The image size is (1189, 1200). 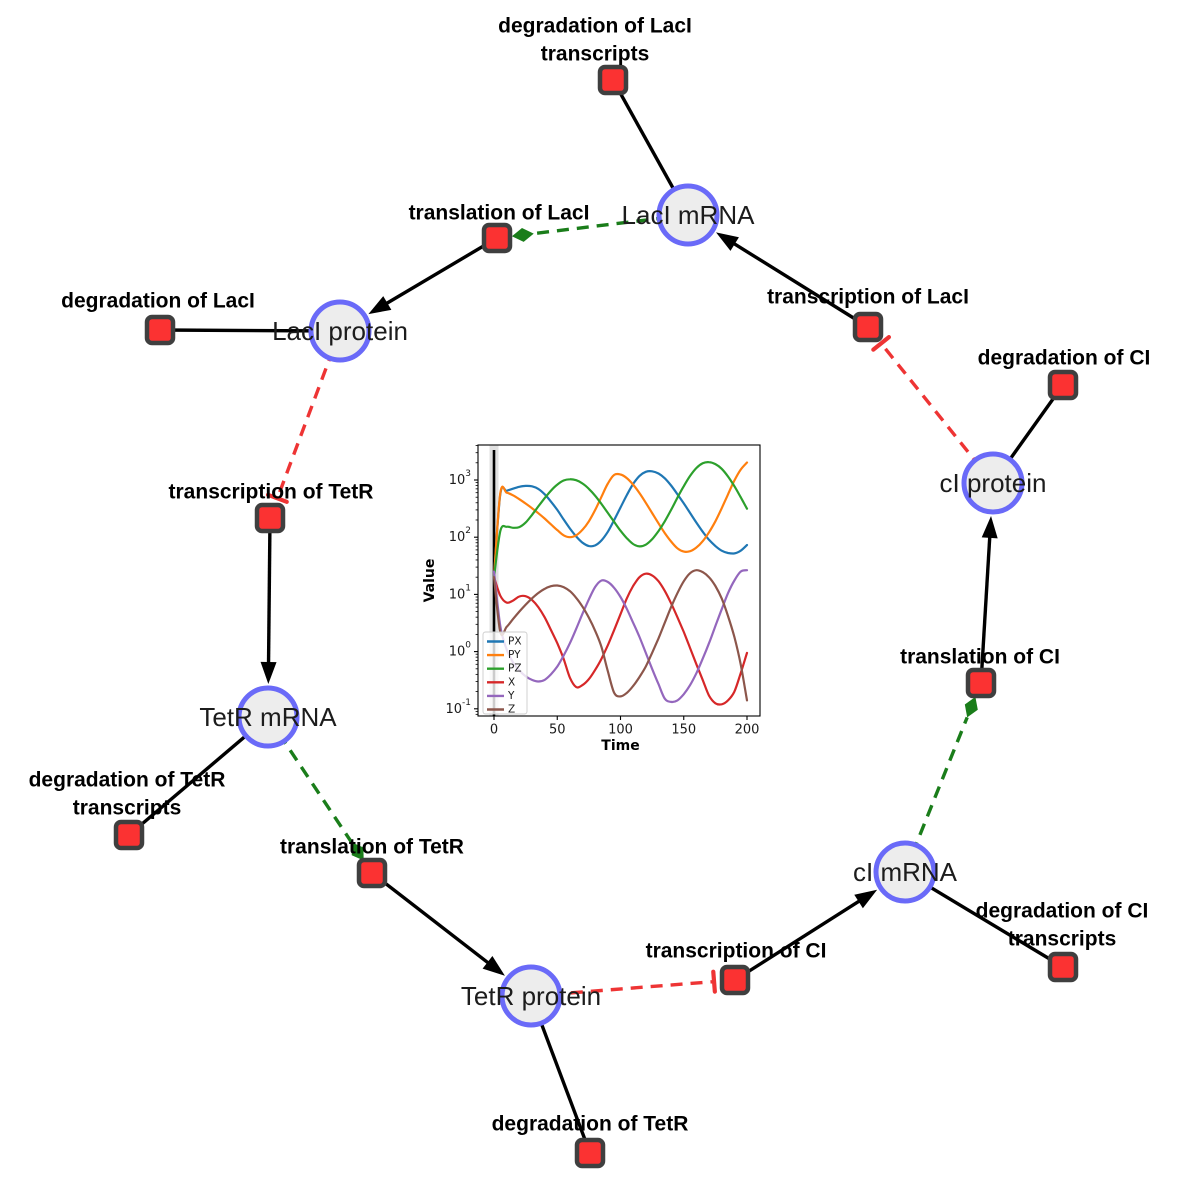 I want to click on series-line-pz, so click(x=620, y=520).